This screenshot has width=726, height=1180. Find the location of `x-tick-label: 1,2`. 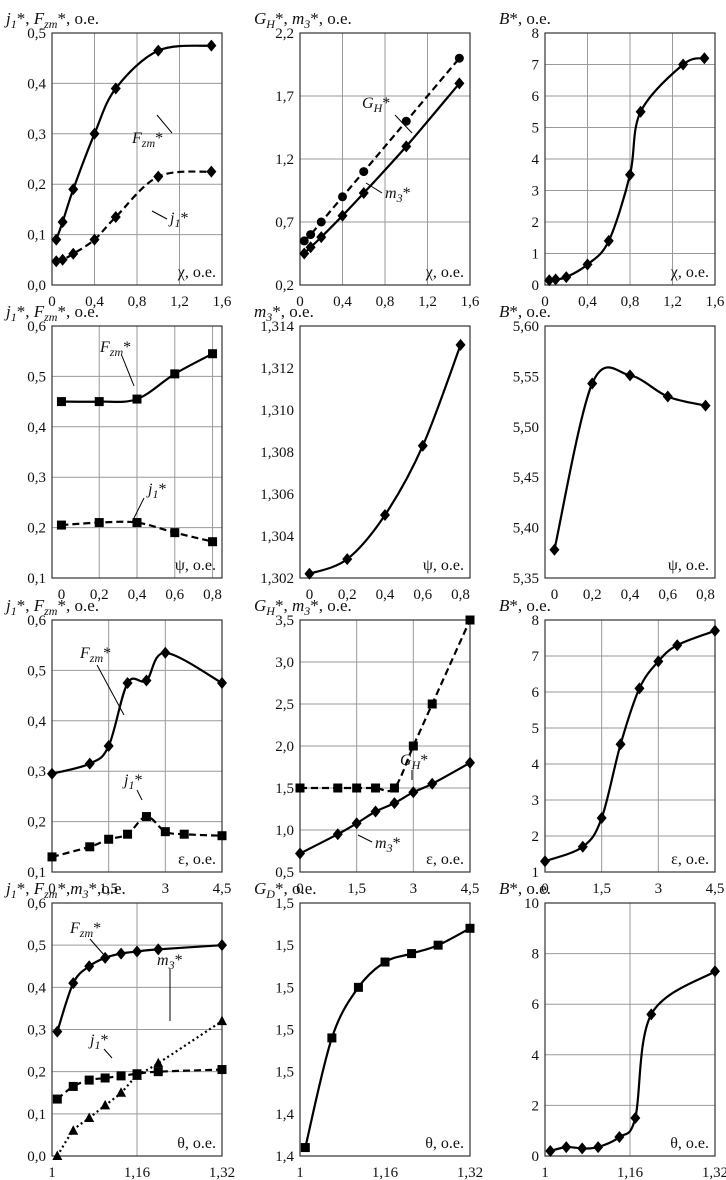

x-tick-label: 1,2 is located at coordinates (427, 302).